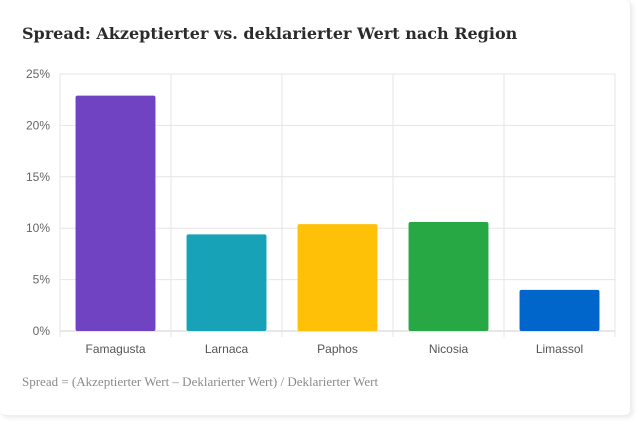 Image resolution: width=637 pixels, height=421 pixels. Describe the element at coordinates (559, 349) in the screenshot. I see `x-tick-label: Limassol` at that location.